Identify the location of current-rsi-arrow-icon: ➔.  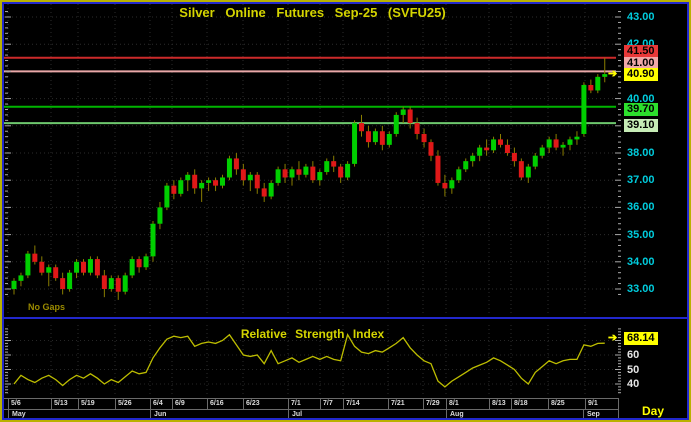
(613, 338).